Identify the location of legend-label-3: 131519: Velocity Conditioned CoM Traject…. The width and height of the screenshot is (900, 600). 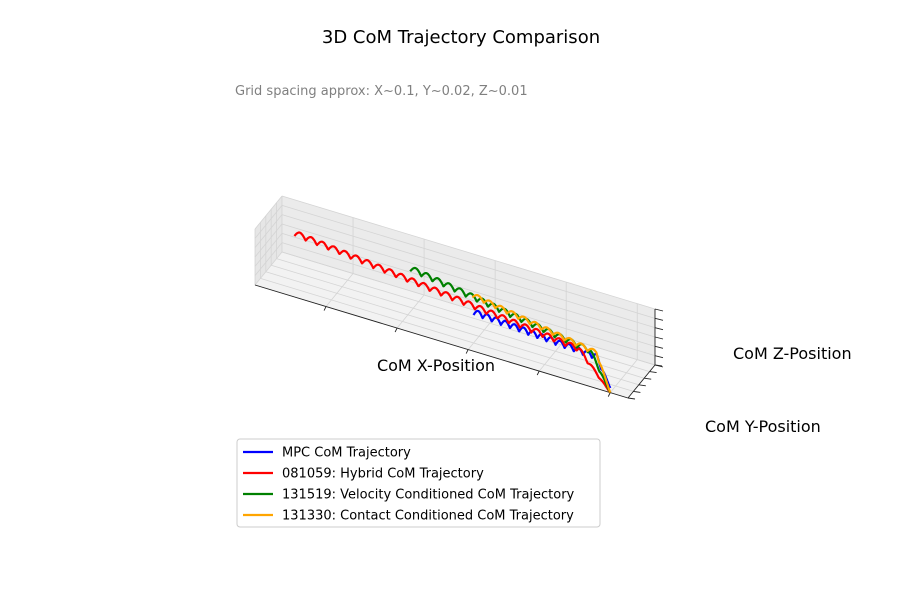
(428, 495).